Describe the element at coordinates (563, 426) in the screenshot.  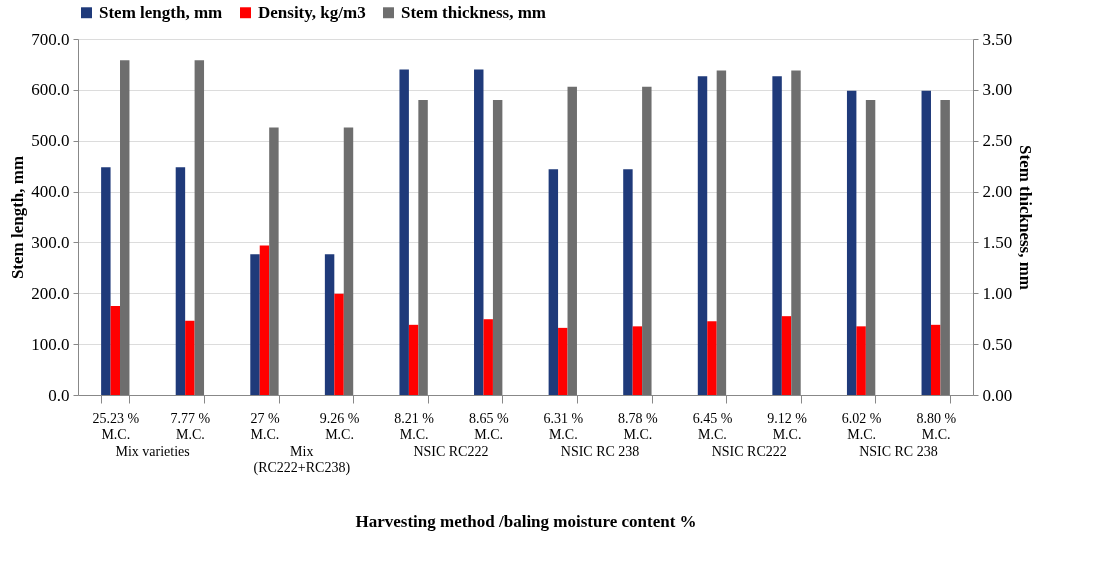
I see `x-tick-label: 6.31 % M.C.` at that location.